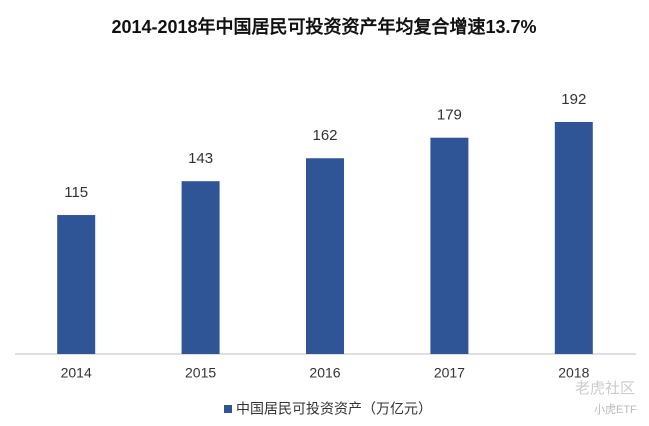  I want to click on x-tick-label: 2017, so click(449, 373).